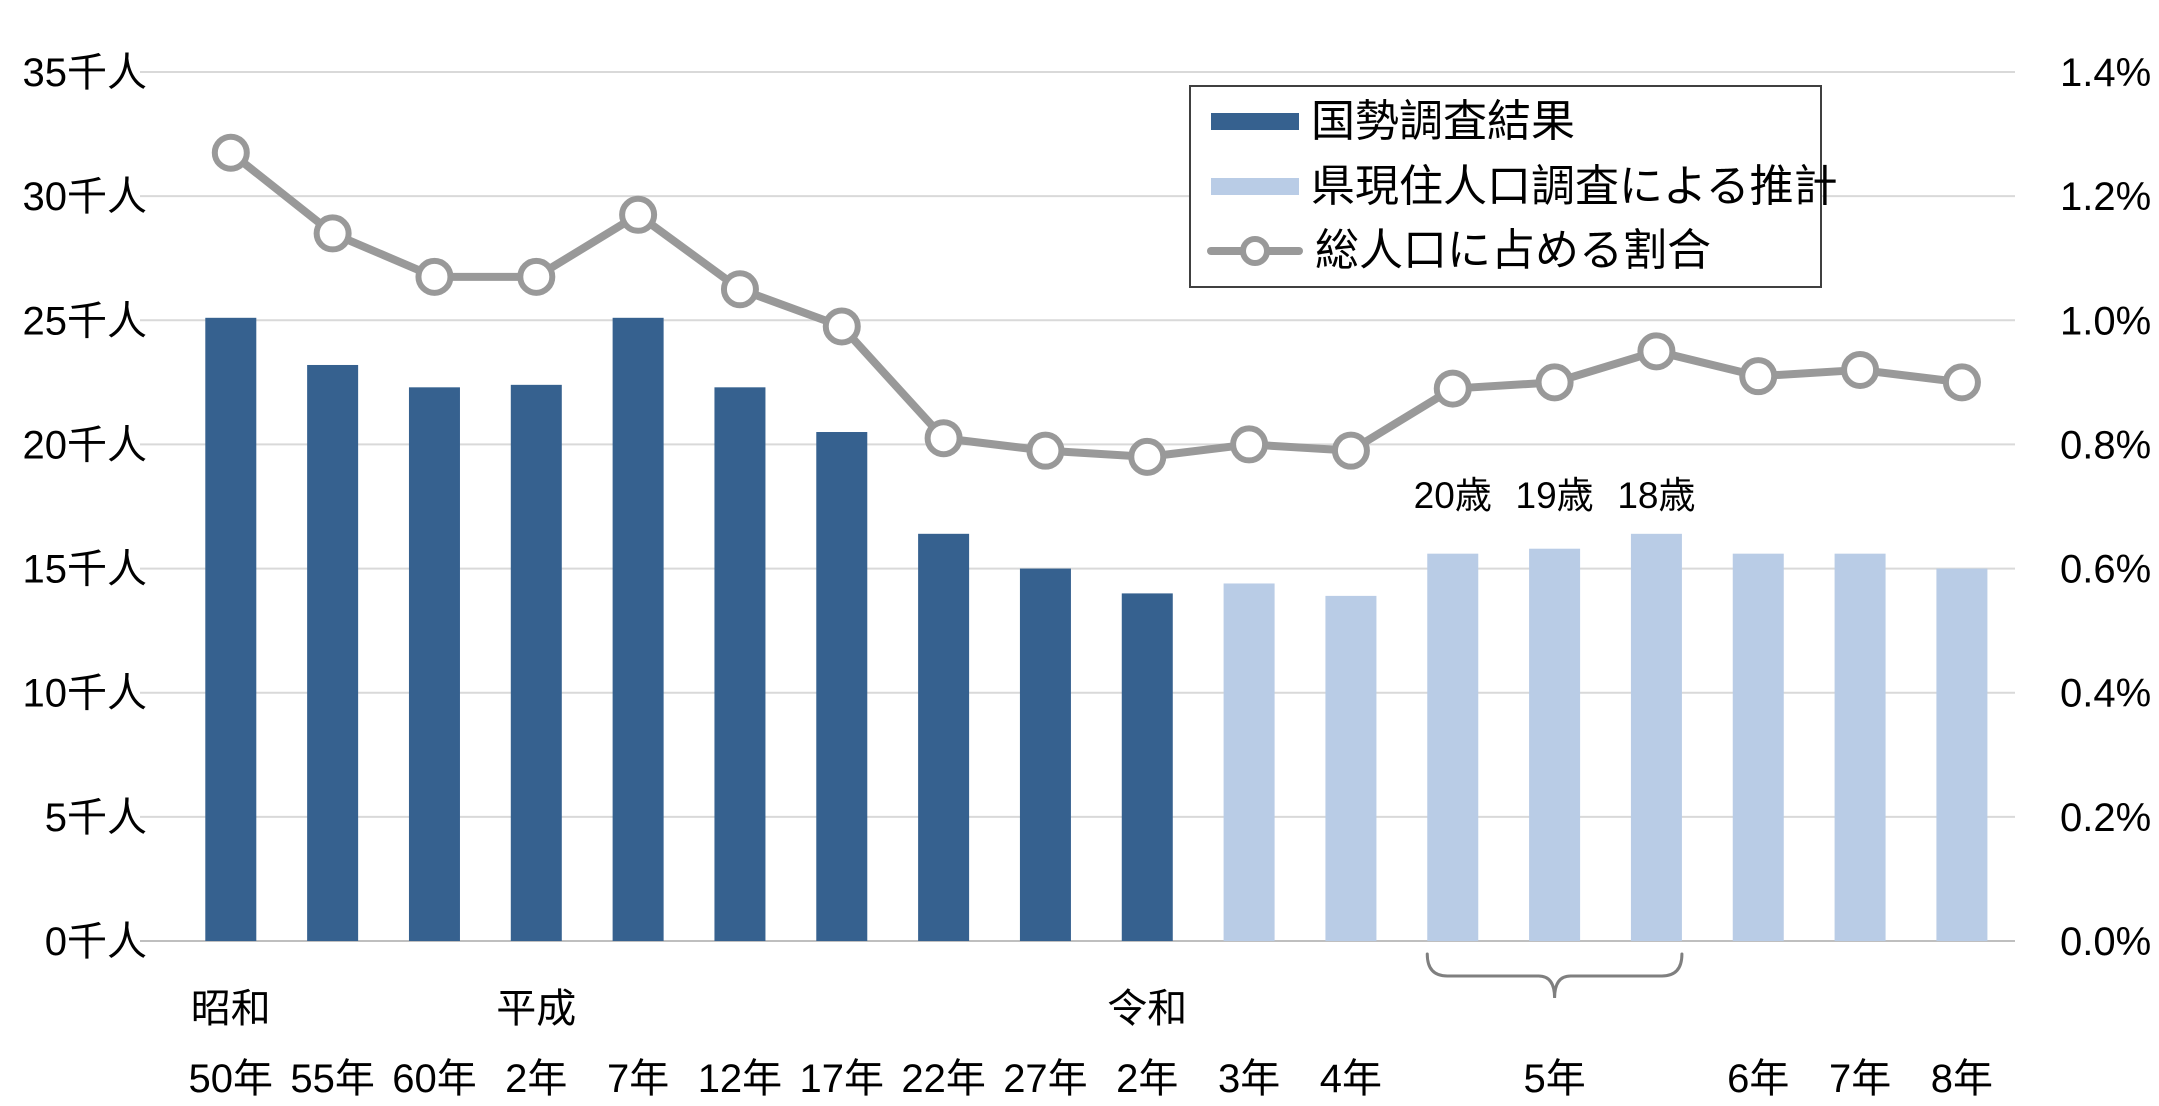 This screenshot has height=1106, width=2159. What do you see at coordinates (536, 1009) in the screenshot?
I see `x-era-label: 平成` at bounding box center [536, 1009].